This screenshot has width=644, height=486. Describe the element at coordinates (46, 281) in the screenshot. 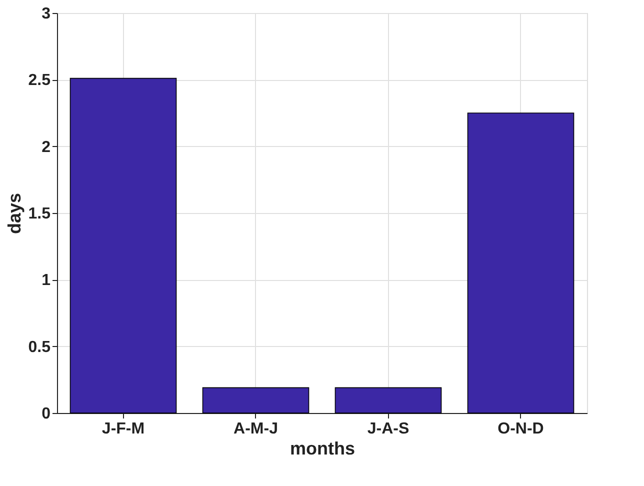

I see `y-tick-label: 1` at that location.